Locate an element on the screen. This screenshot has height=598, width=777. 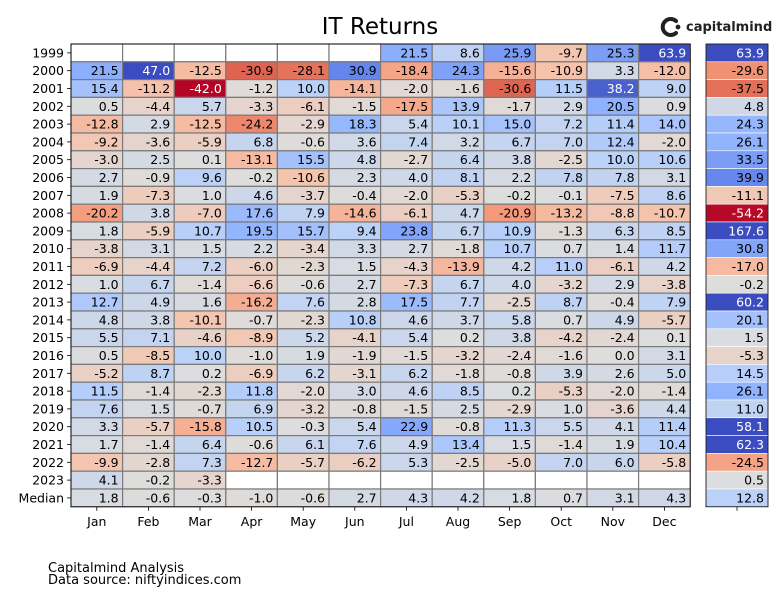
row-label: 2014 is located at coordinates (48, 319).